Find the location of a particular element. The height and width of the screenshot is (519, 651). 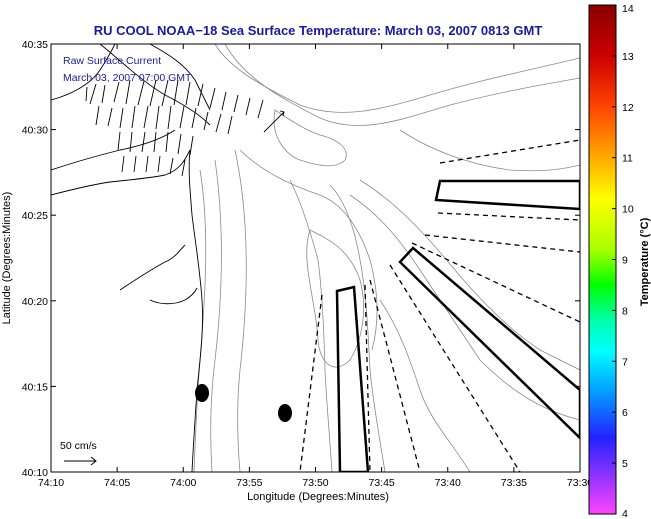

colorbar: 14 13 12 11 10 9 8 7 6 5 4 Temperature (°C) is located at coordinates (619, 261).